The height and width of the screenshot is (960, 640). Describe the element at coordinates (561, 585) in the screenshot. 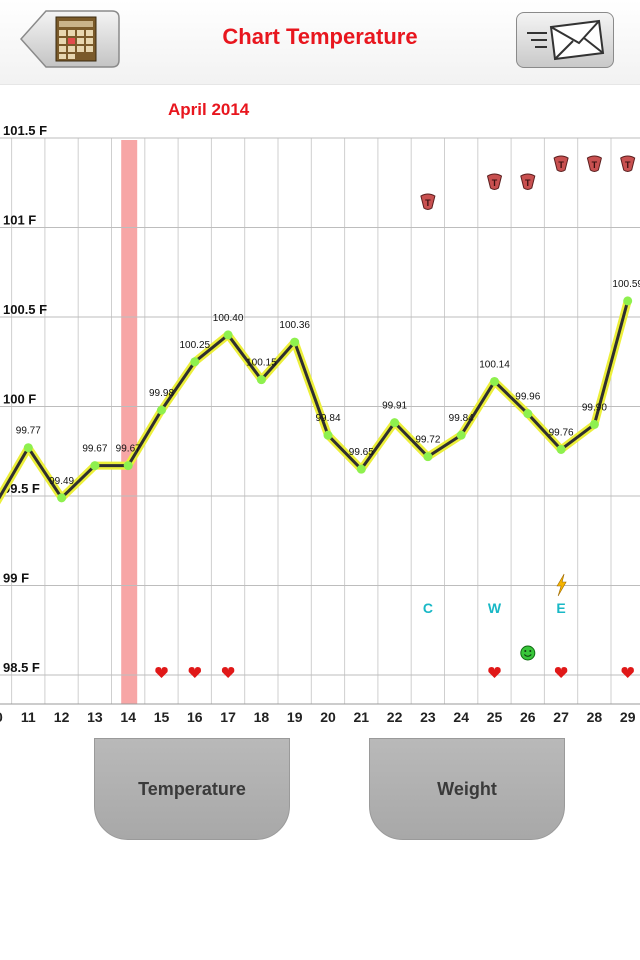

I see `lightning-icon` at that location.